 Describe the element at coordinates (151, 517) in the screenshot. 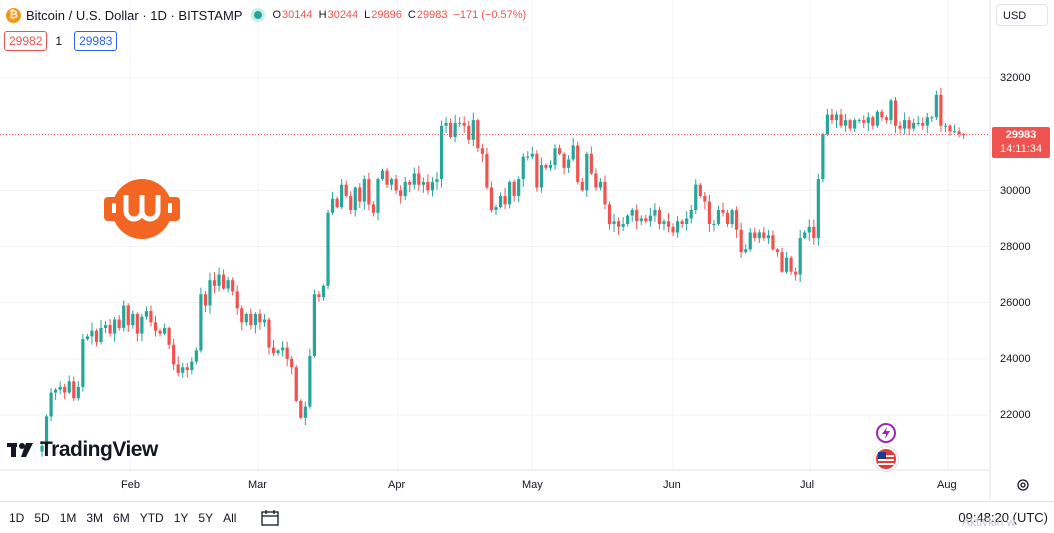

I see `range-ytd: YTD` at that location.